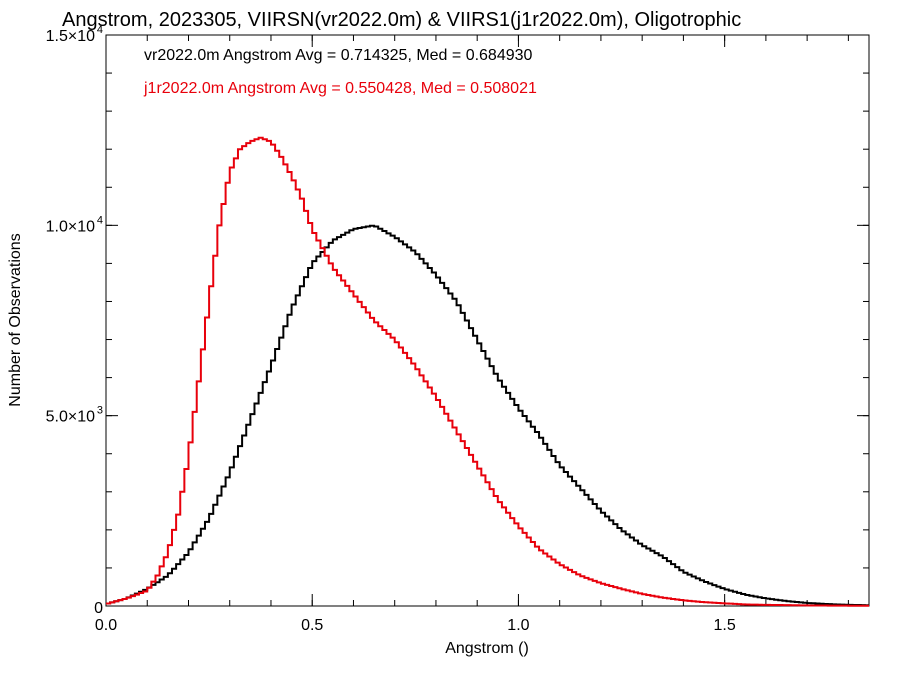 This screenshot has height=675, width=900. I want to click on y-tick-label: 5.0×10, so click(70, 417).